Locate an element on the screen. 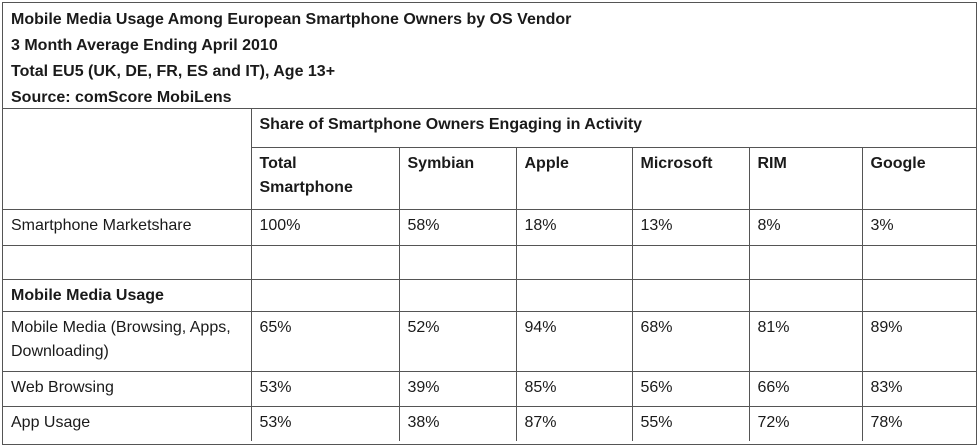 This screenshot has height=447, width=980. report-source: Source: comScore MobiLens is located at coordinates (121, 97).